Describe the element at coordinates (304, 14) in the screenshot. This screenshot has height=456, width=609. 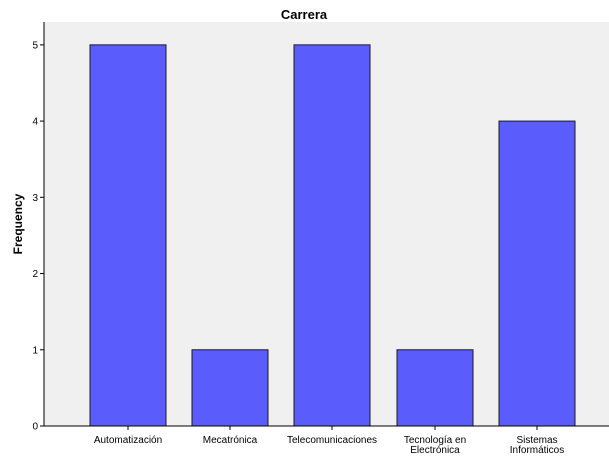
I see `chart-title: Carrera` at that location.